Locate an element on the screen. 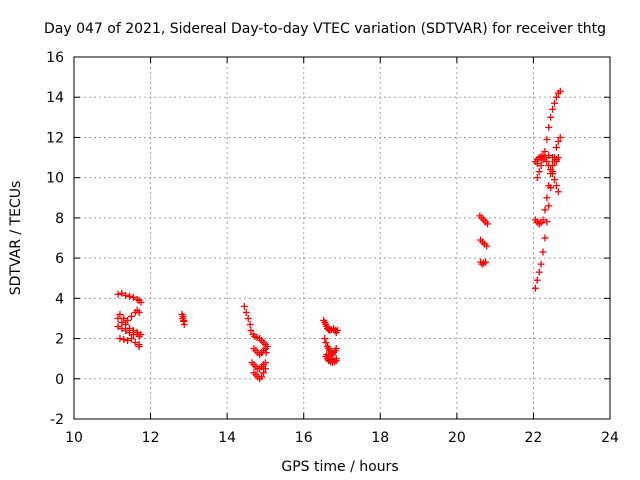 The image size is (640, 480). x-tick-label: 22 is located at coordinates (534, 438).